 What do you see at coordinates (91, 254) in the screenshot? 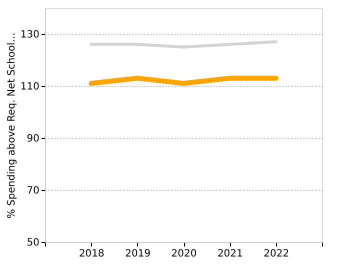
I see `x-tick-label: 2018` at bounding box center [91, 254].